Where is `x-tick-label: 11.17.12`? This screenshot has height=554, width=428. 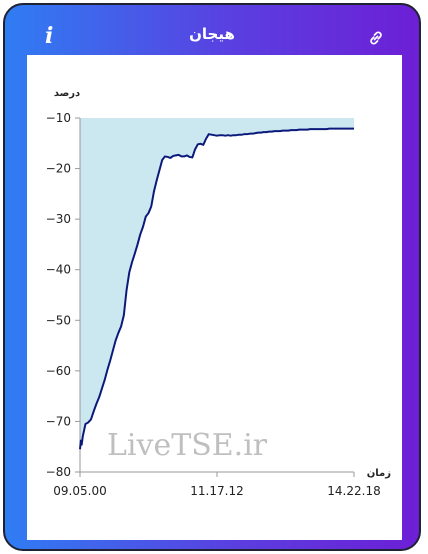
x-tick-label: 11.17.12 is located at coordinates (216, 491).